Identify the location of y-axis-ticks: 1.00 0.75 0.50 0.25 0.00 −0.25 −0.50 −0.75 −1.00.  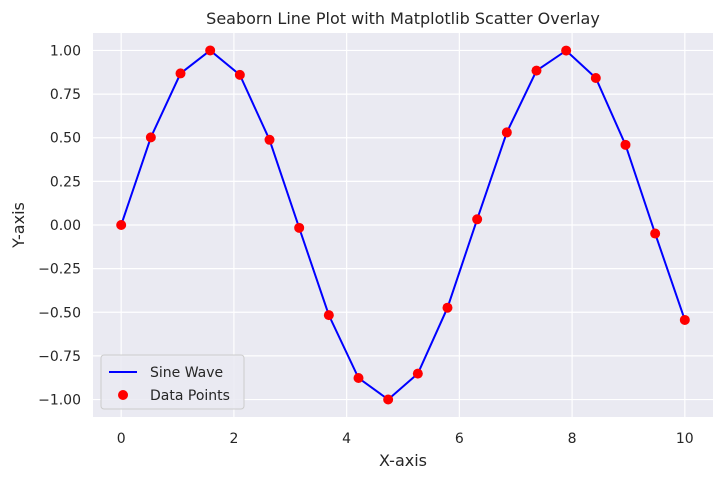
(59, 225).